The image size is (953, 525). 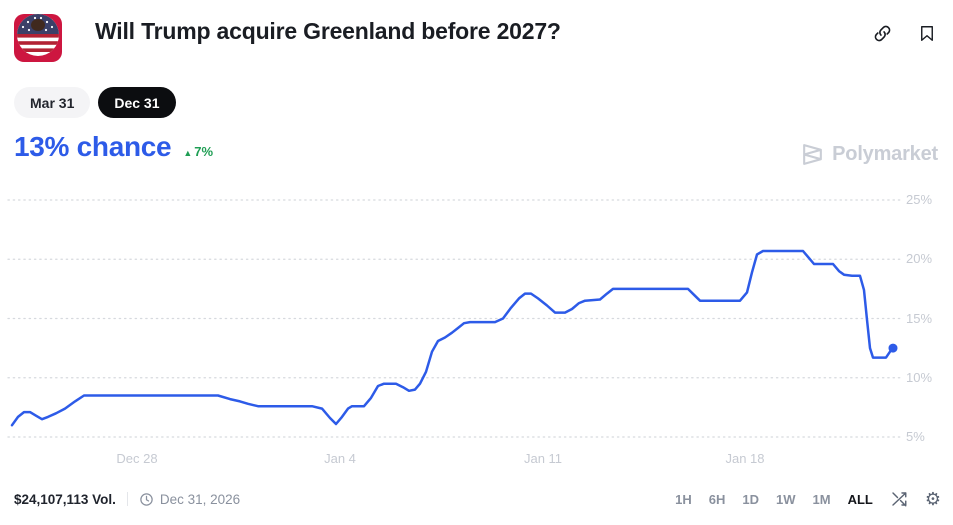 I want to click on outcome-tabs: Mar 31 Dec 31, so click(x=95, y=102).